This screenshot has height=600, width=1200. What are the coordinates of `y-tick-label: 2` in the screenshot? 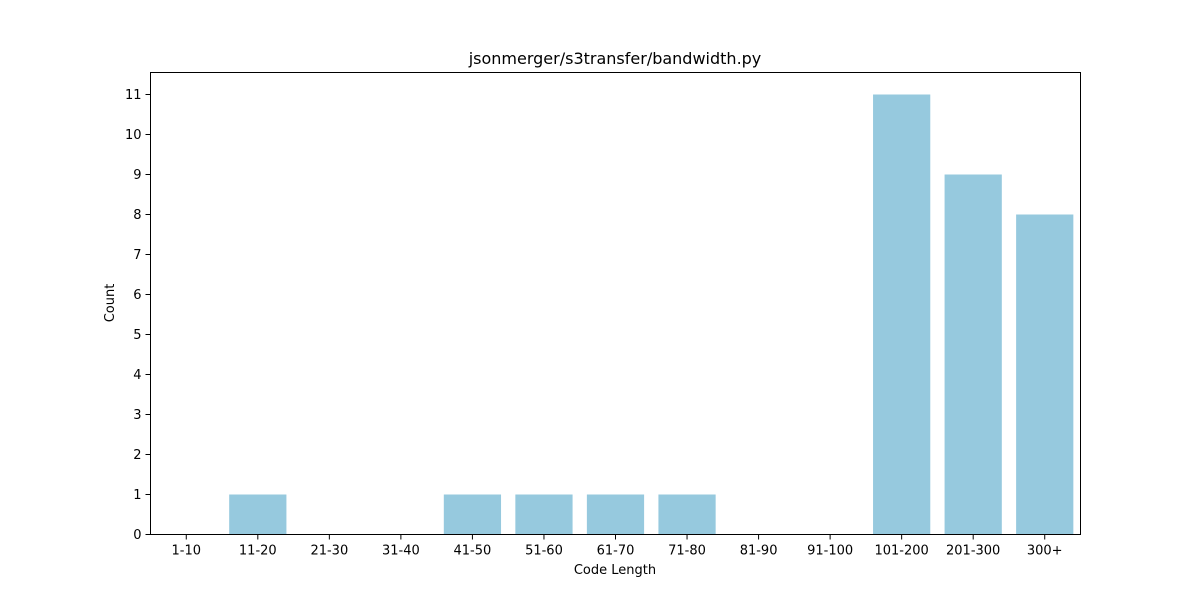 It's located at (137, 455).